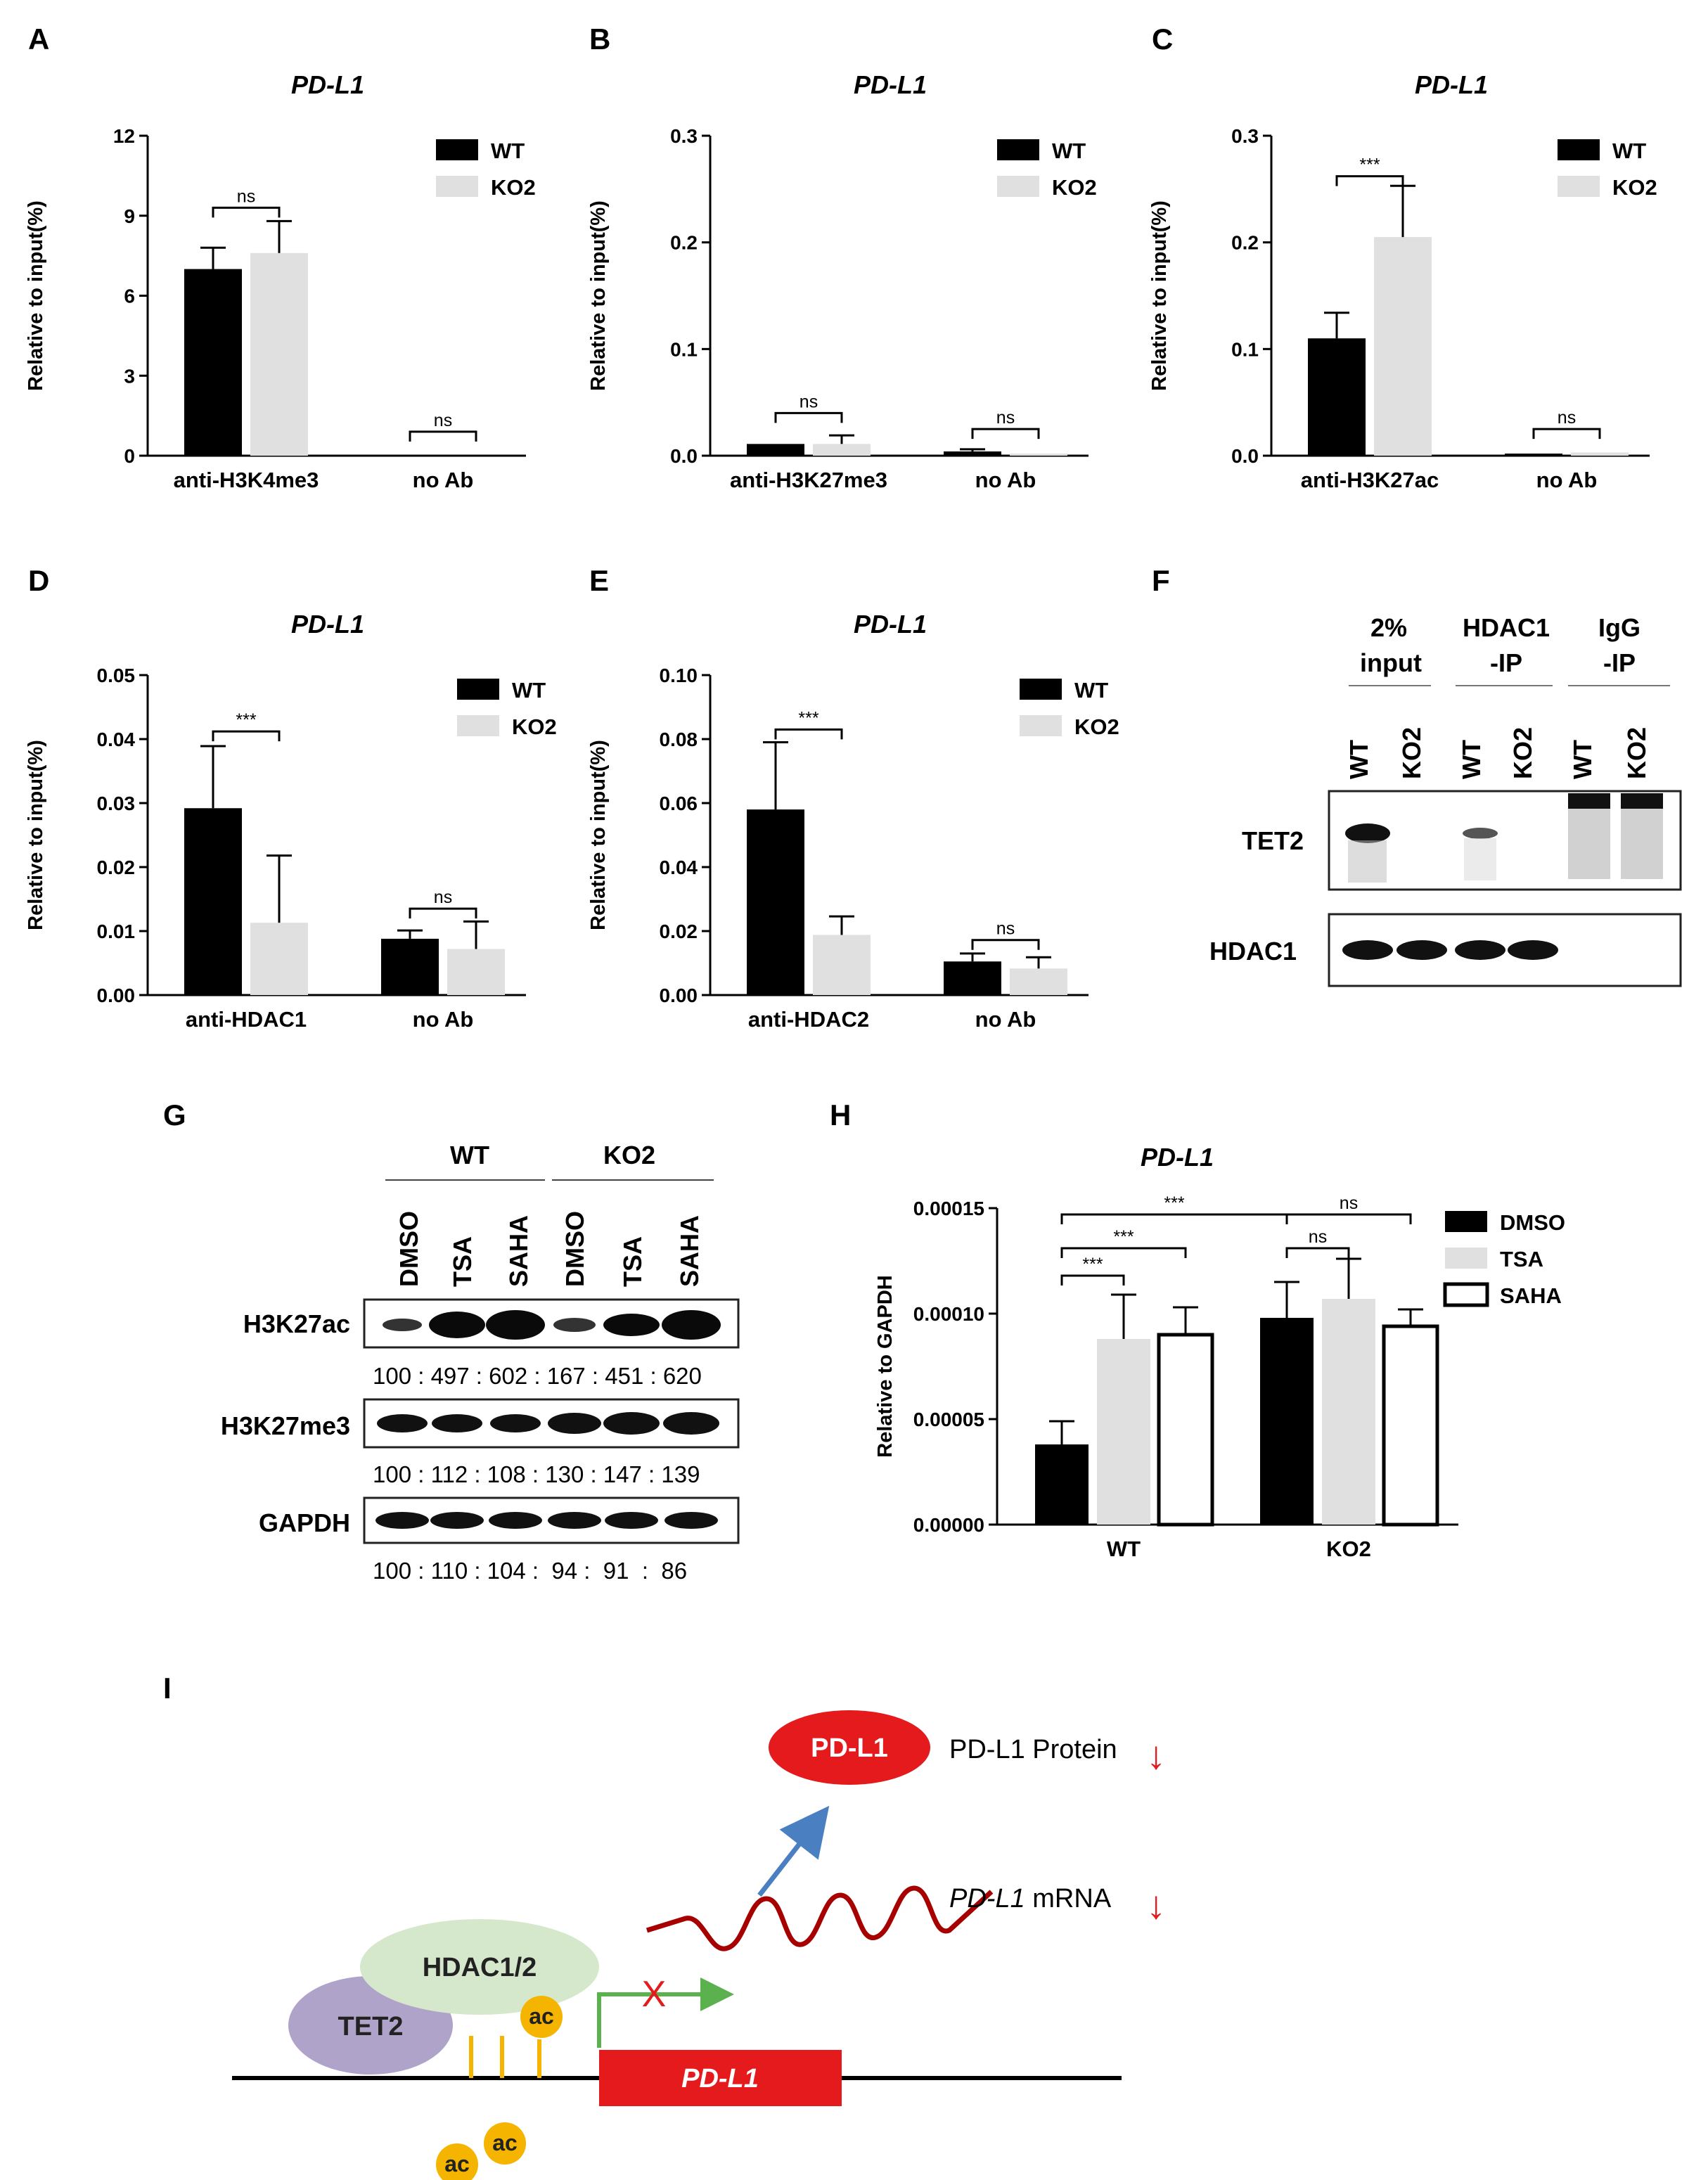 The image size is (1708, 2180). Describe the element at coordinates (175, 1114) in the screenshot. I see `panel-letter-g: G` at that location.